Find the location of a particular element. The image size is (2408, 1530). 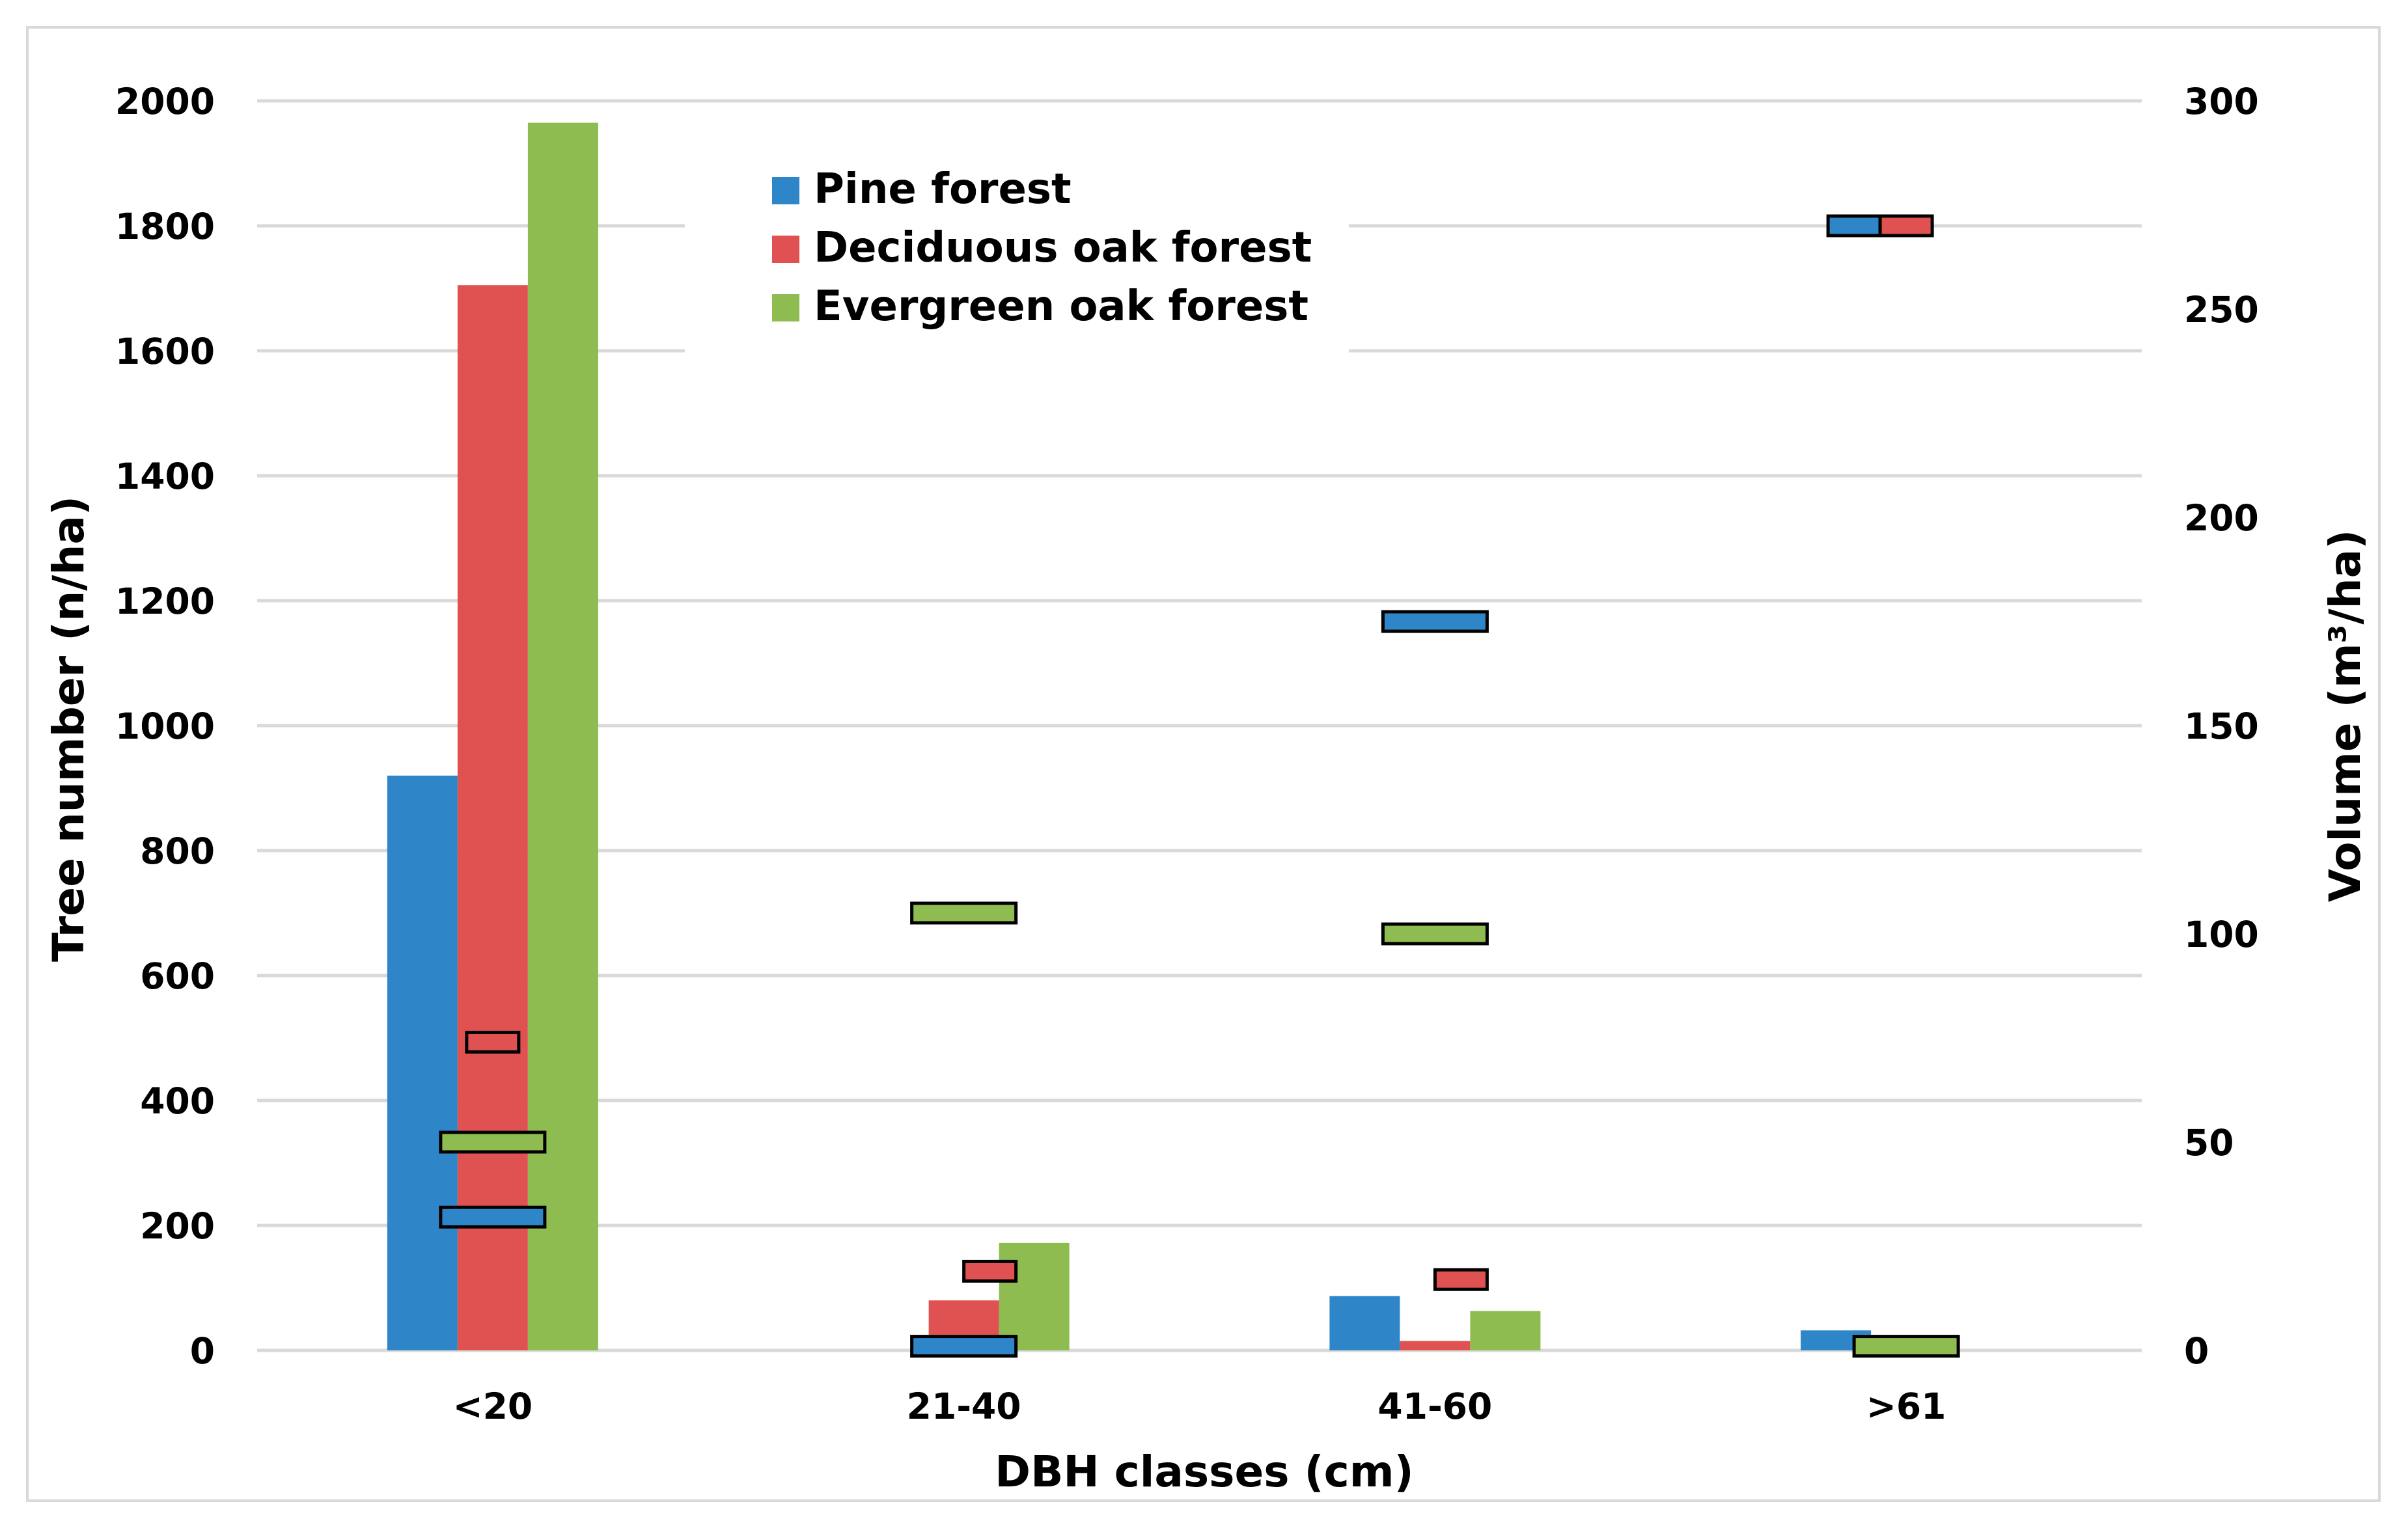

legend-item-pine: Pine forest is located at coordinates (922, 189).